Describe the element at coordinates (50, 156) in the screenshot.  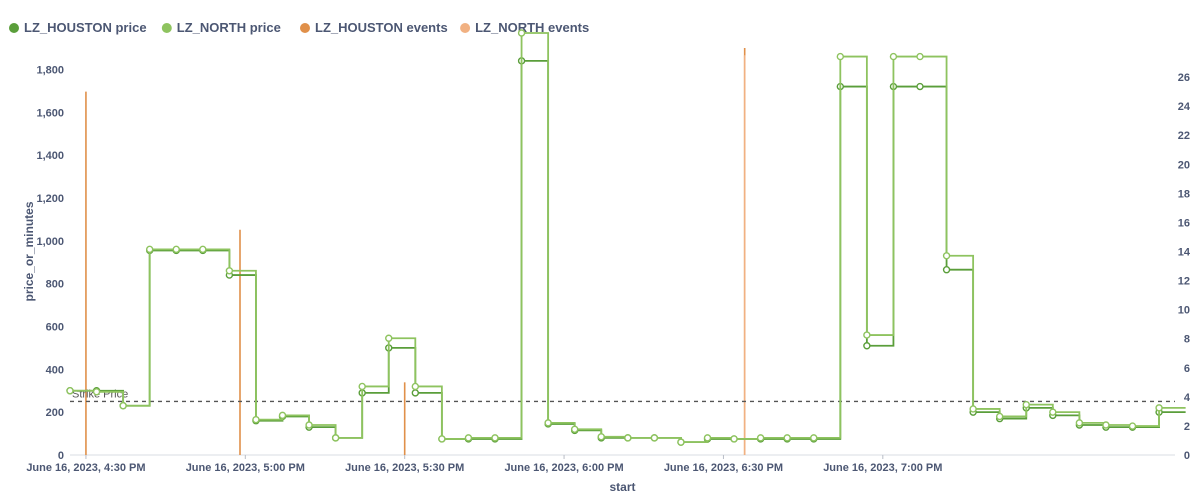
I see `y-left-tick-7: 1,400` at that location.